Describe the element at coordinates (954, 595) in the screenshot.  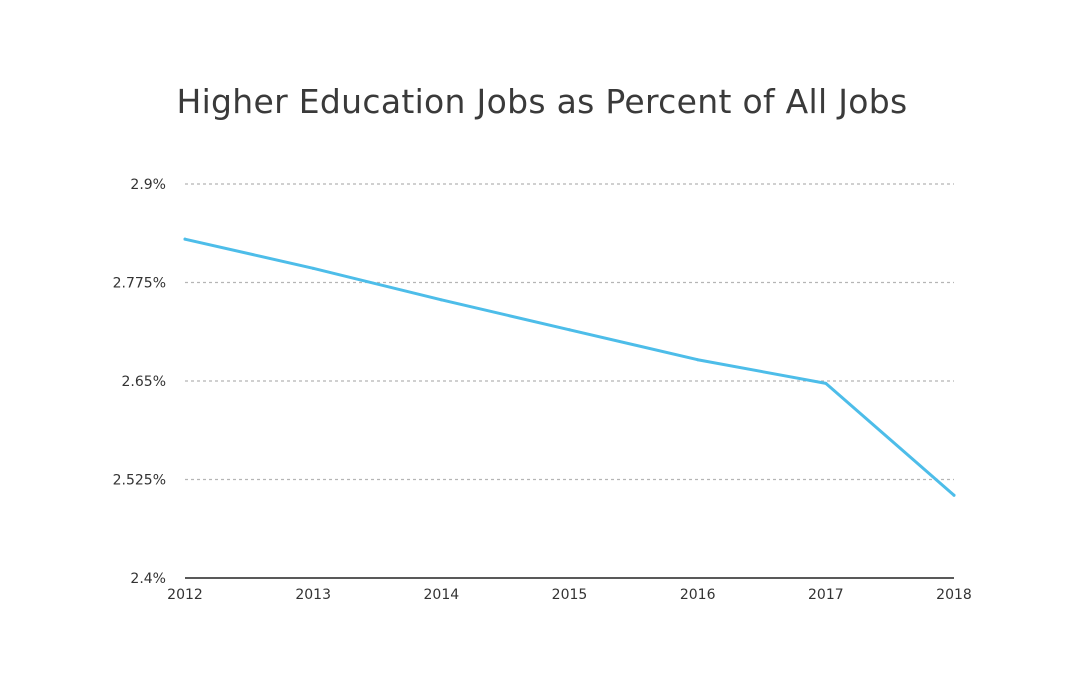
I see `x-tick-label: 2018` at that location.